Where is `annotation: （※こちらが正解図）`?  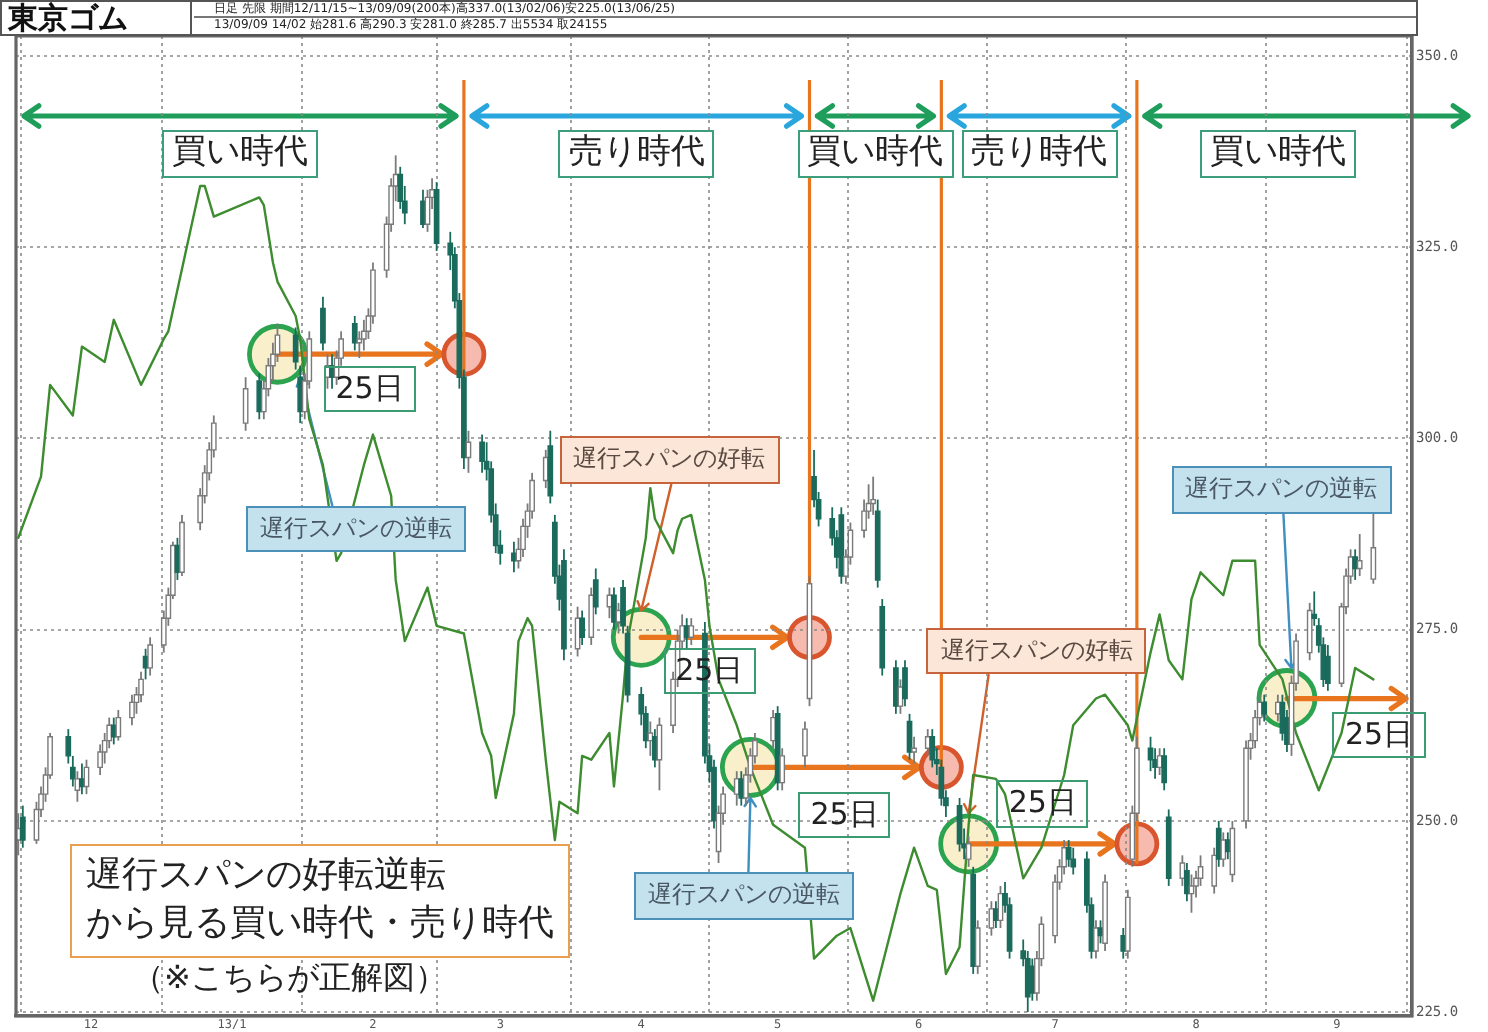 annotation: （※こちらが正解図） is located at coordinates (289, 977).